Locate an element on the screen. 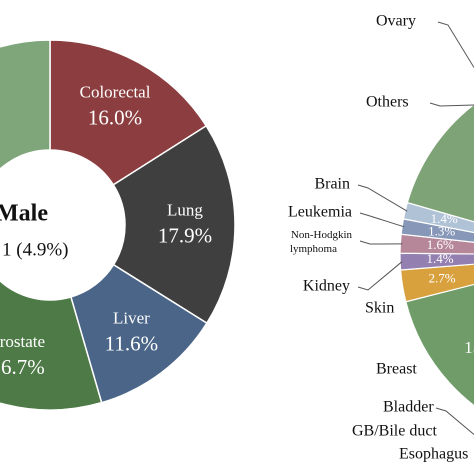 The image size is (474, 474). slice-name: Breast is located at coordinates (396, 369).